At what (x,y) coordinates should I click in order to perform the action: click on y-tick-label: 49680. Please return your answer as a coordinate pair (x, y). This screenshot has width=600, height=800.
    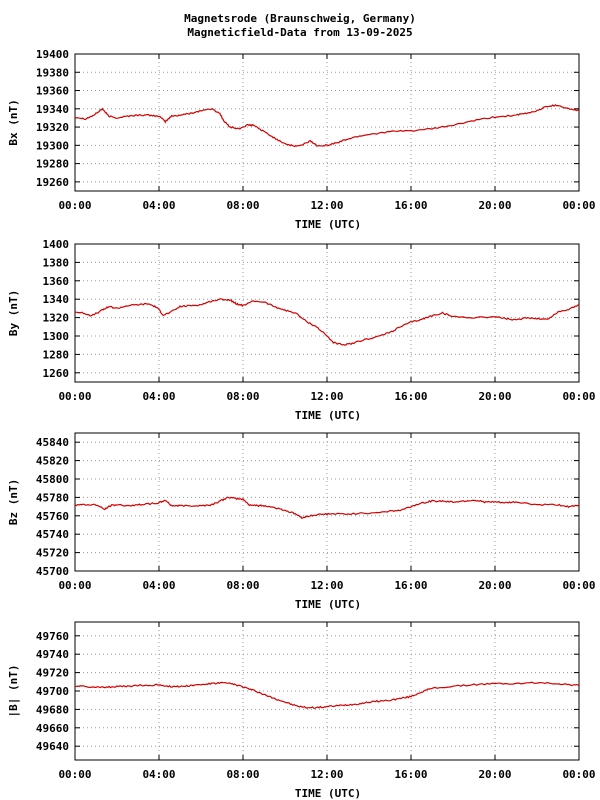
    Looking at the image, I should click on (52, 709).